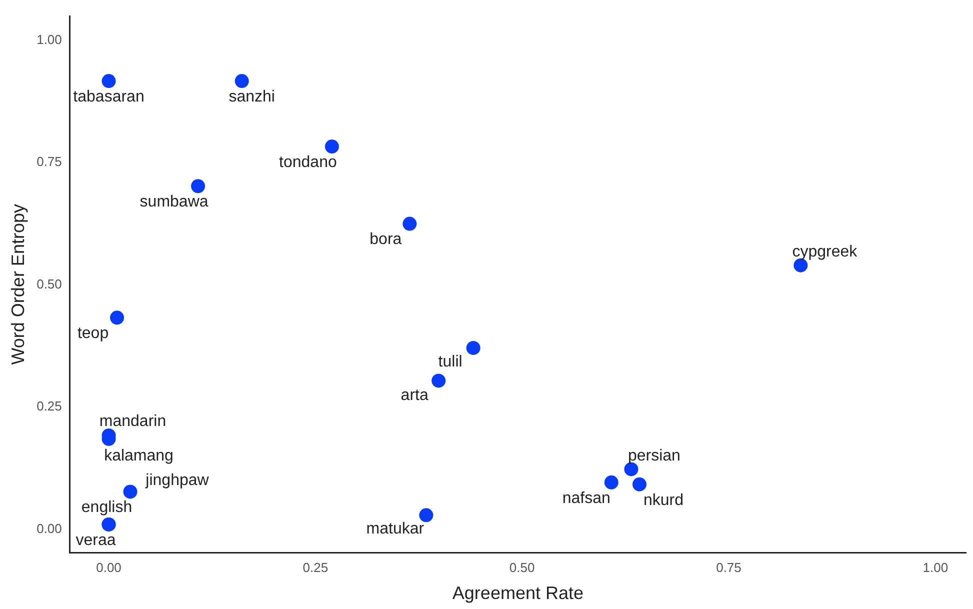 This screenshot has width=973, height=609. I want to click on y-tick-label: 1.00, so click(49, 40).